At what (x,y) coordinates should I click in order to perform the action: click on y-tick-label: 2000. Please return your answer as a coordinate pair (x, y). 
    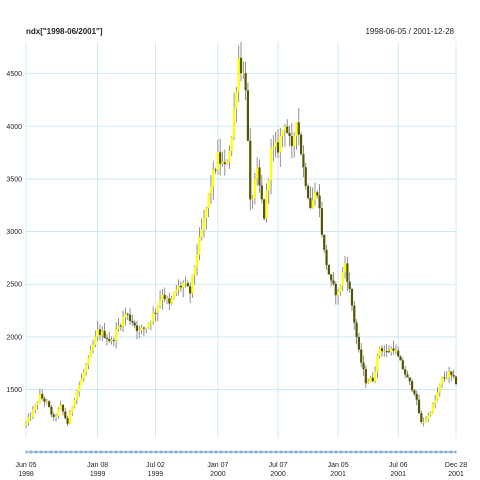
    Looking at the image, I should click on (14, 337).